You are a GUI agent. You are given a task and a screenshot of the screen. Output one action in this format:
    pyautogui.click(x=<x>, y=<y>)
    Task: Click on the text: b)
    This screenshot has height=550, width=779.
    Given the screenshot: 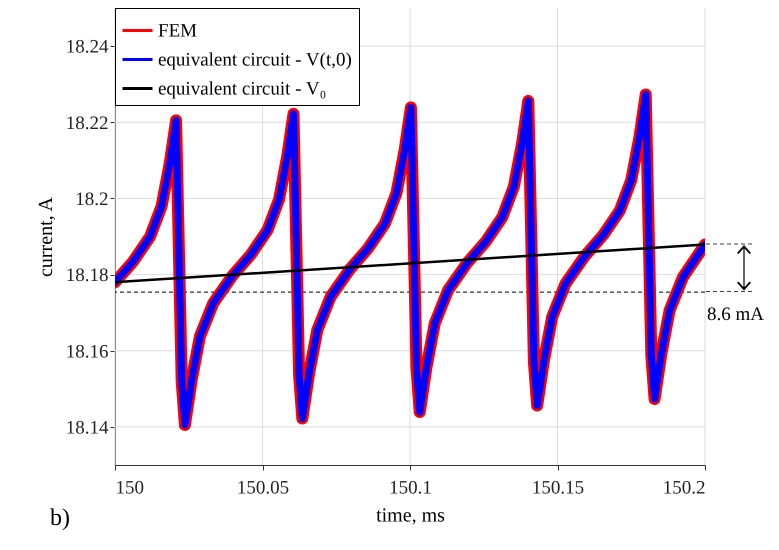 What is the action you would take?
    pyautogui.click(x=60, y=518)
    